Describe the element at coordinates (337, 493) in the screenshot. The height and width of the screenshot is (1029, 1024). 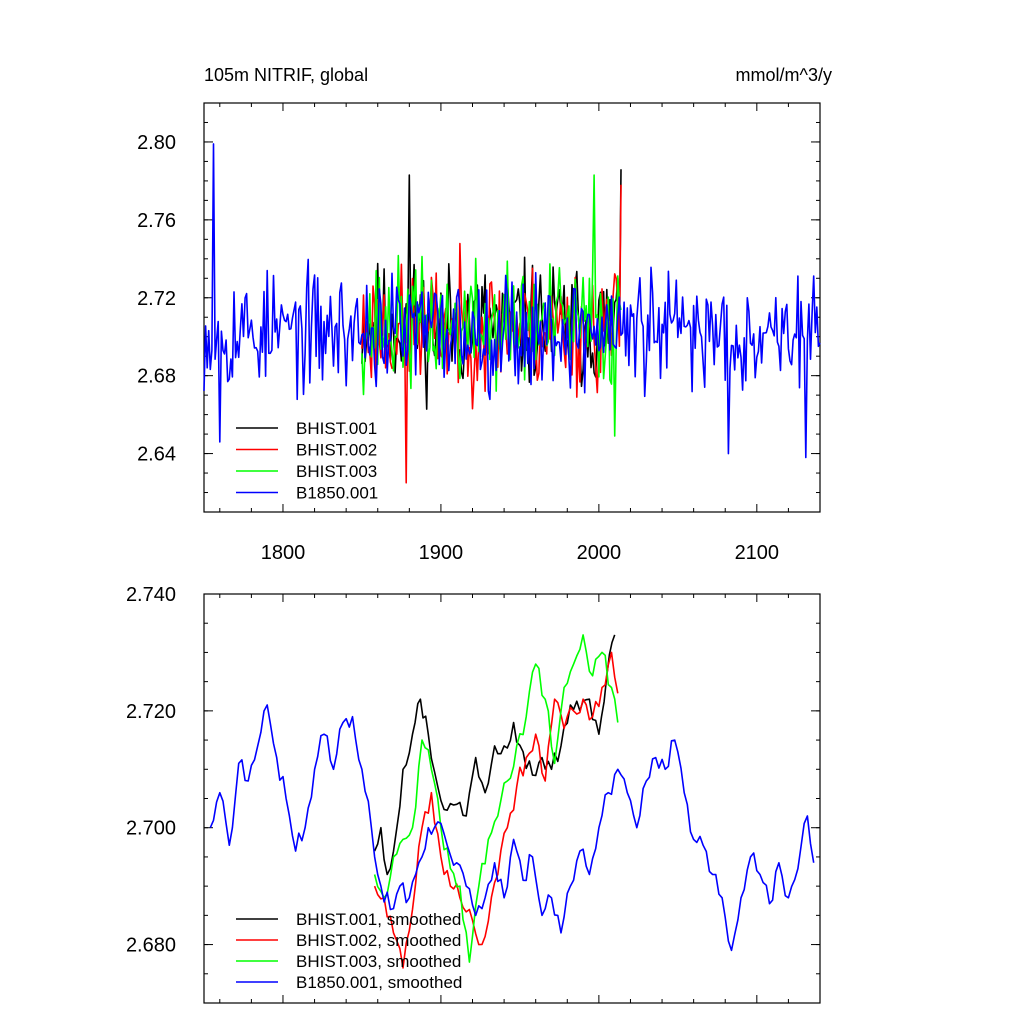
I see `legend-label: B1850.001` at that location.